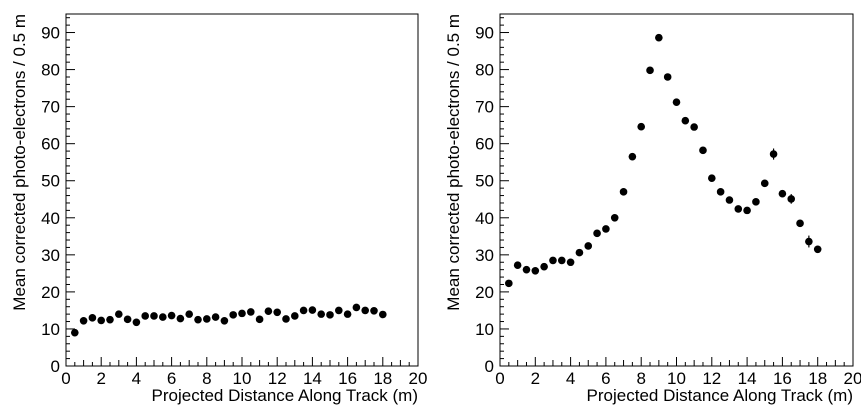  What do you see at coordinates (50, 255) in the screenshot?
I see `y-tick-label: 30` at bounding box center [50, 255].